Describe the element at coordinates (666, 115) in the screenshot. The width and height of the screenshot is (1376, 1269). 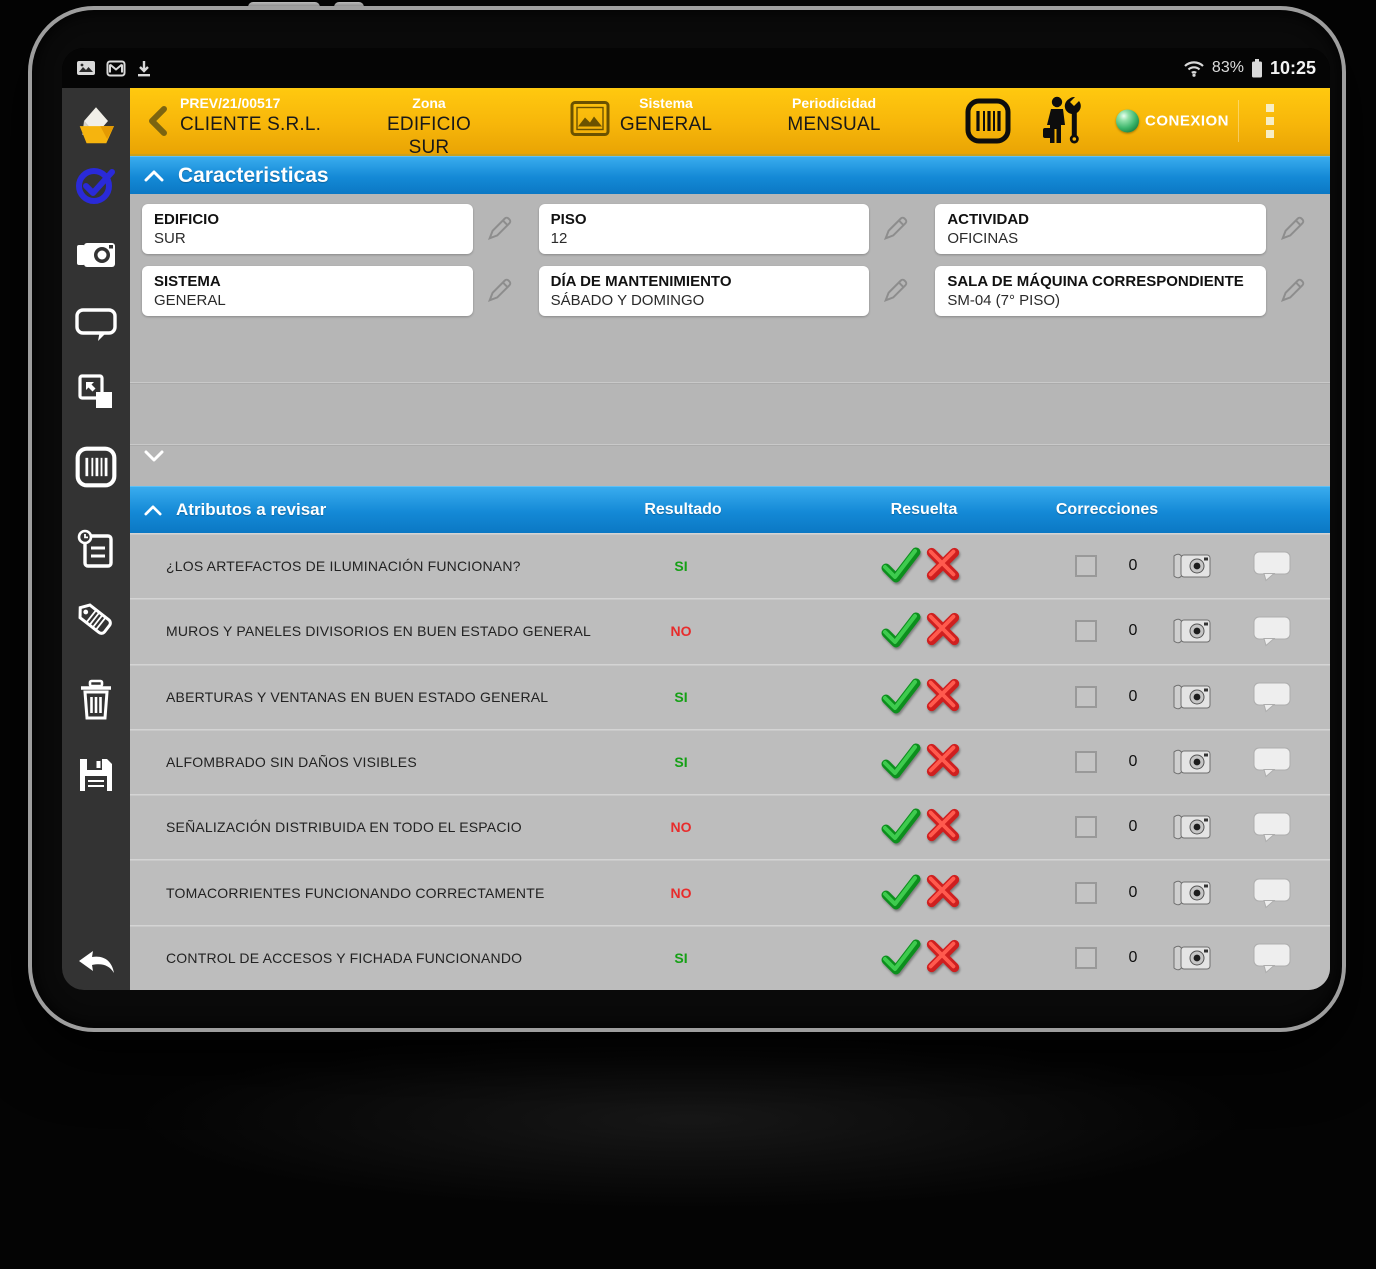
I see `sistema-group: Sistema GENERAL` at that location.